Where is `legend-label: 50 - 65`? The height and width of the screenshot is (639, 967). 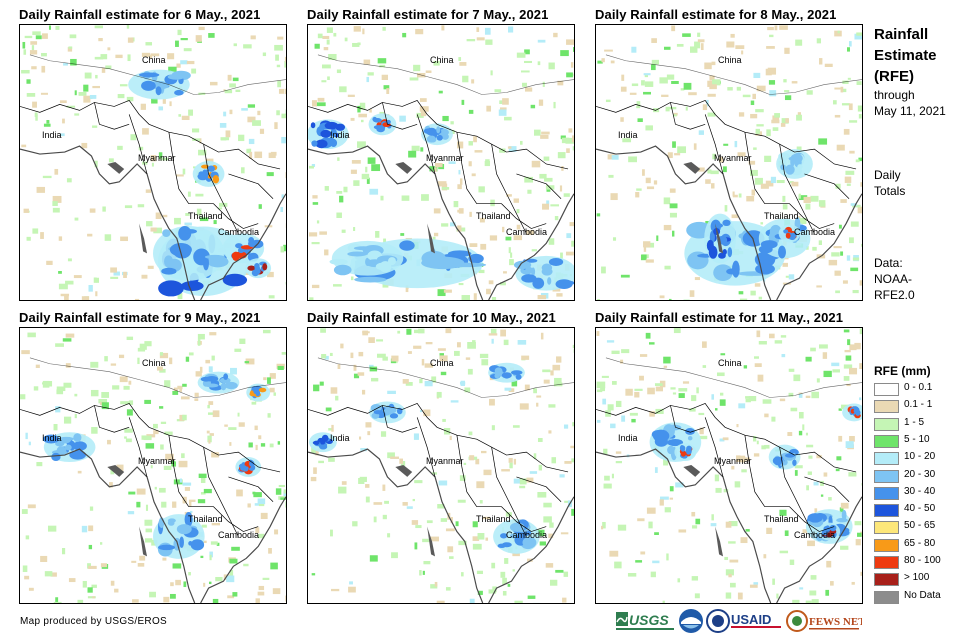 legend-label: 50 - 65 is located at coordinates (920, 526).